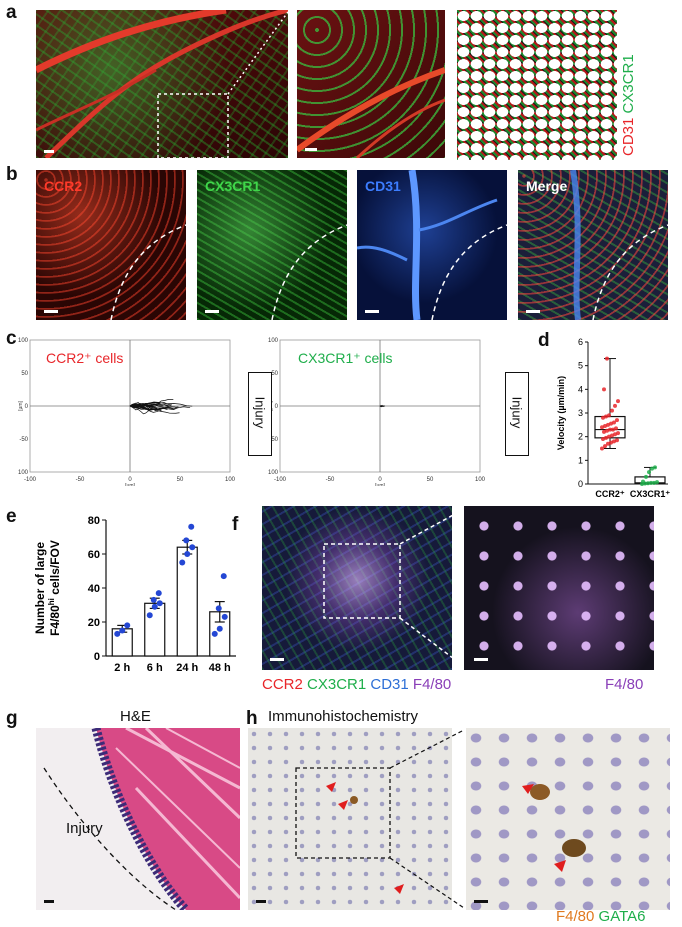 The height and width of the screenshot is (927, 682). Describe the element at coordinates (622, 916) in the screenshot. I see `legend-gata6: GATA6` at that location.